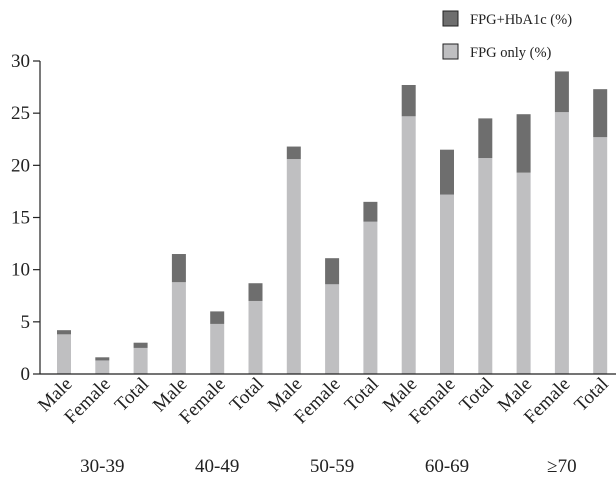 This screenshot has height=489, width=616. I want to click on legend-swatch-fpg-hba1c, so click(450, 18).